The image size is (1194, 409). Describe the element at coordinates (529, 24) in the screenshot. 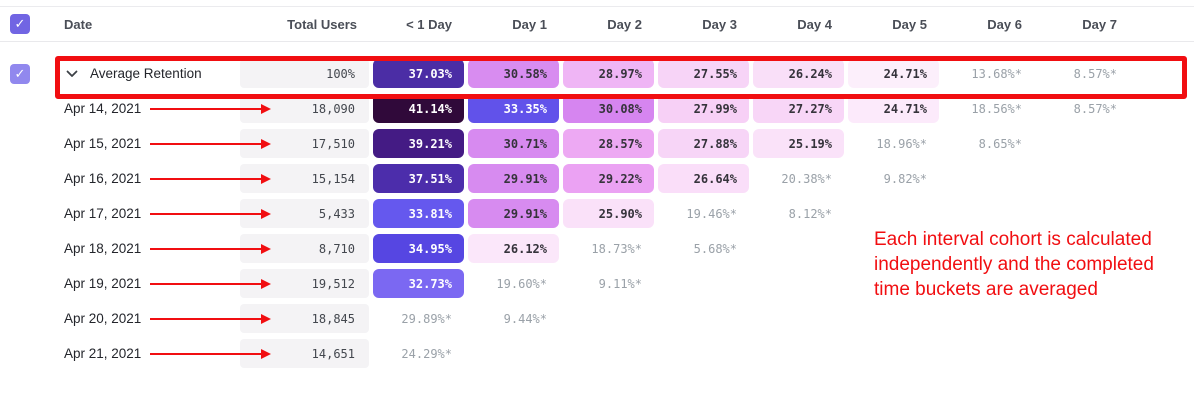

I see `column-header-day-1: Day 1` at that location.